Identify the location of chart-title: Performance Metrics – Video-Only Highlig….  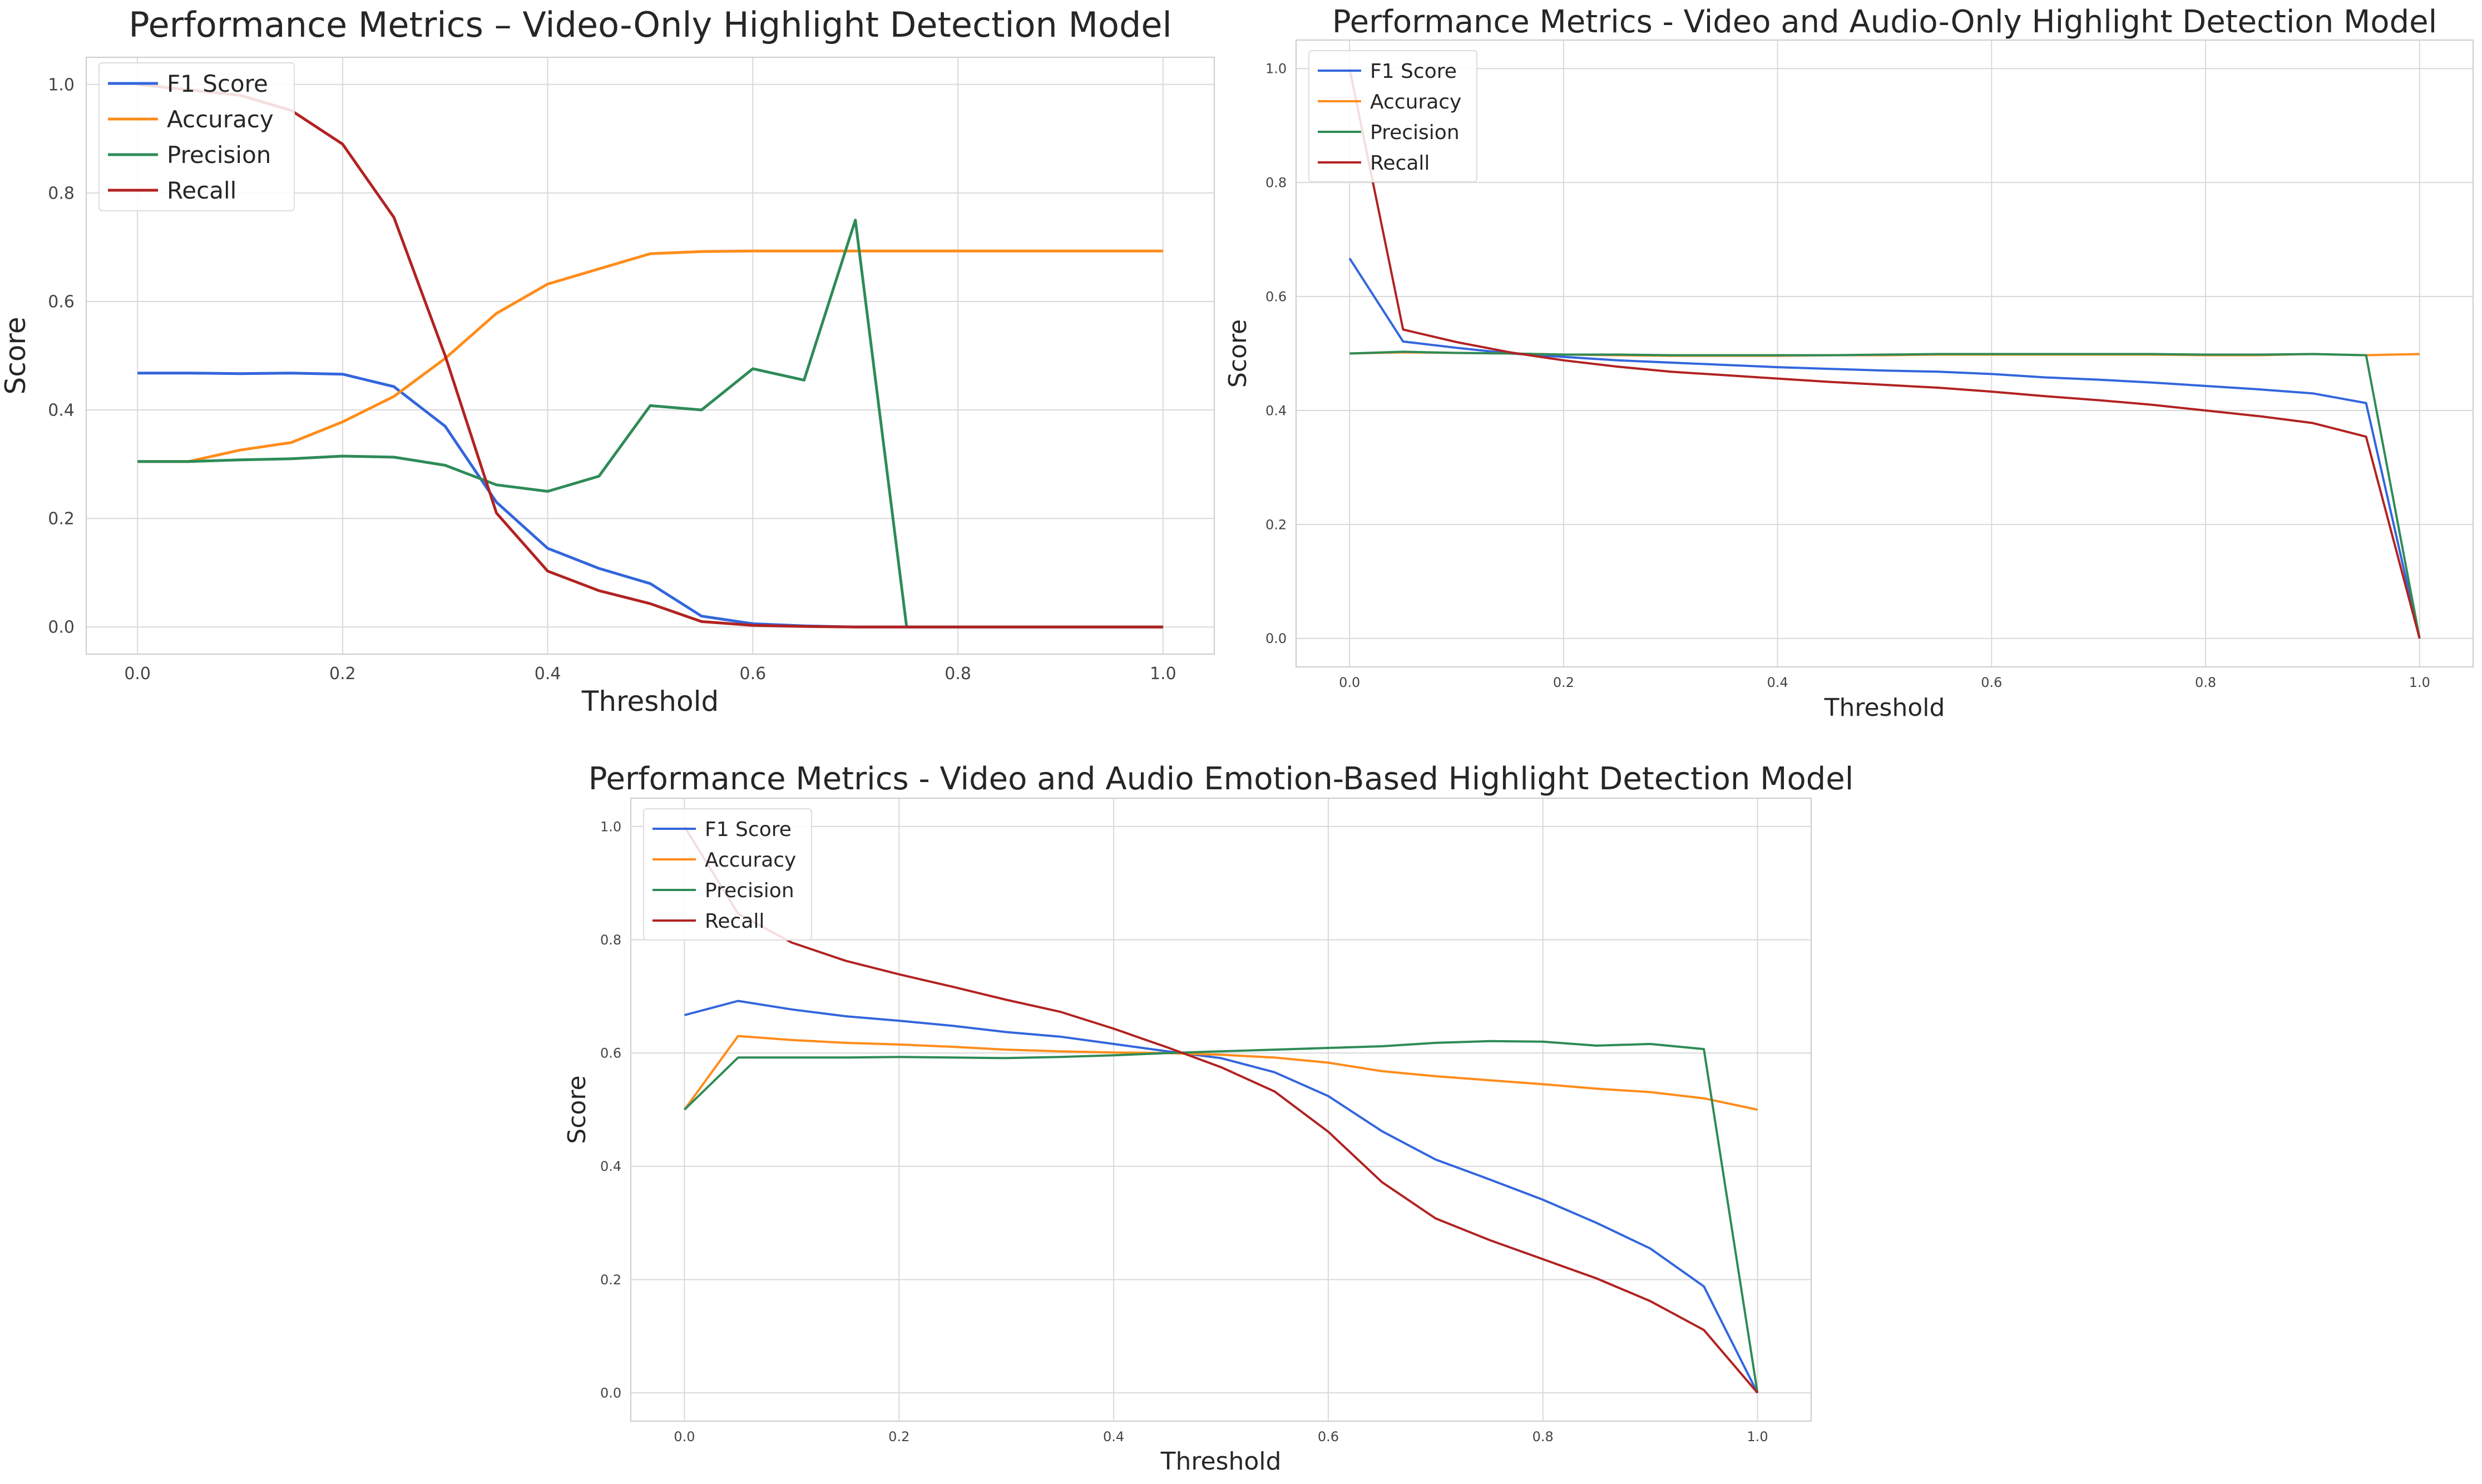
(650, 24).